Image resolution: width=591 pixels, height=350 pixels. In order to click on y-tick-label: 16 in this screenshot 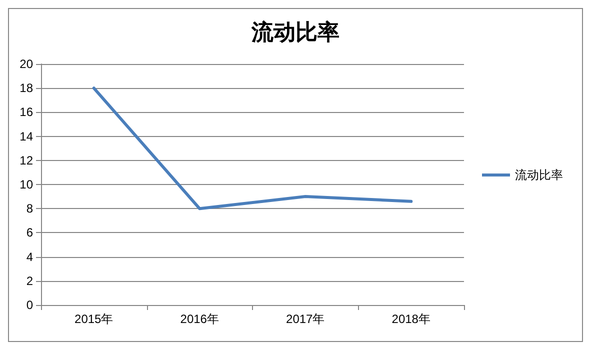, I will do `click(27, 112)`.